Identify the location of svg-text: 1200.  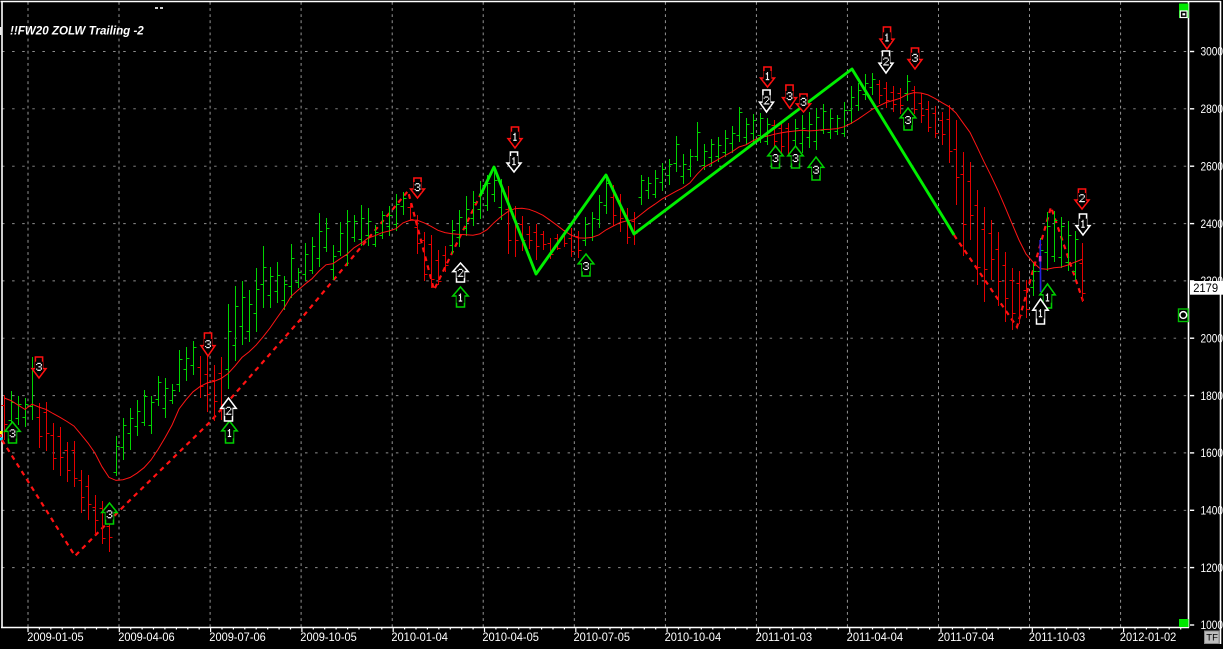
(1212, 569).